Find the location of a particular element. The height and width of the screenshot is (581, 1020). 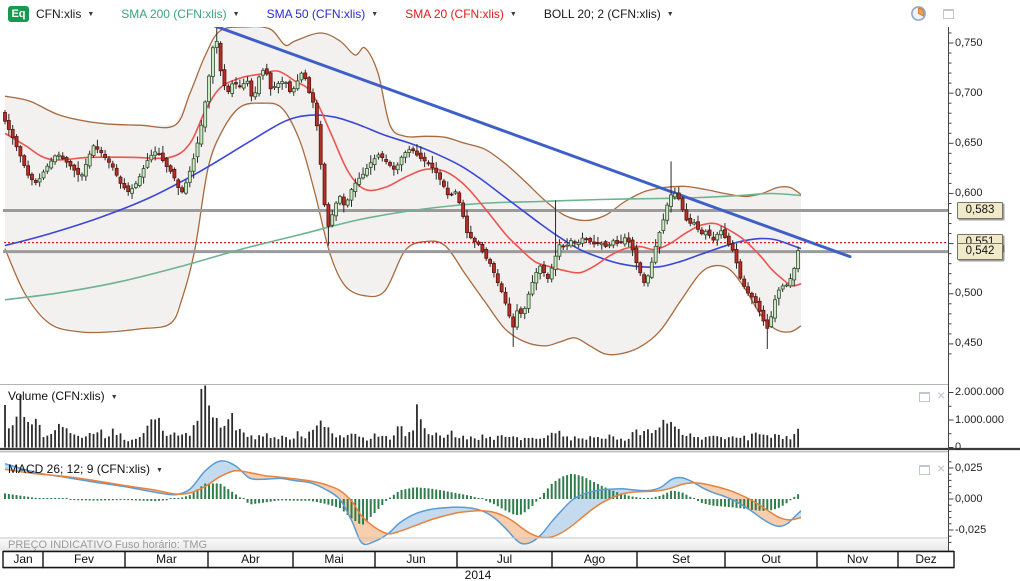

volume-panel-header: Volume (CFN:xlis) ▼ is located at coordinates (63, 396).